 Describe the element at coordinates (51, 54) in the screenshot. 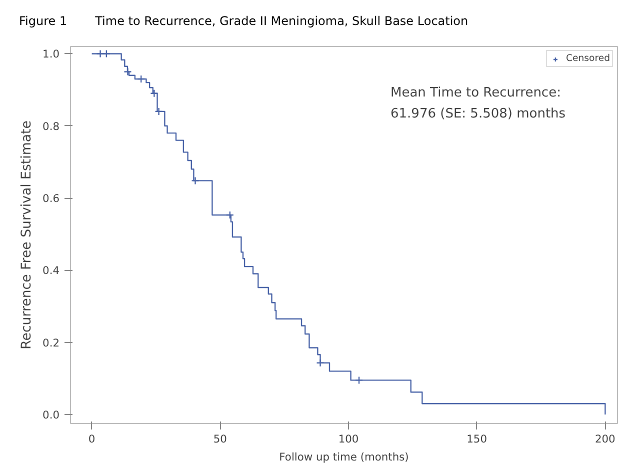

I see `y-tick-label: 1.0` at that location.